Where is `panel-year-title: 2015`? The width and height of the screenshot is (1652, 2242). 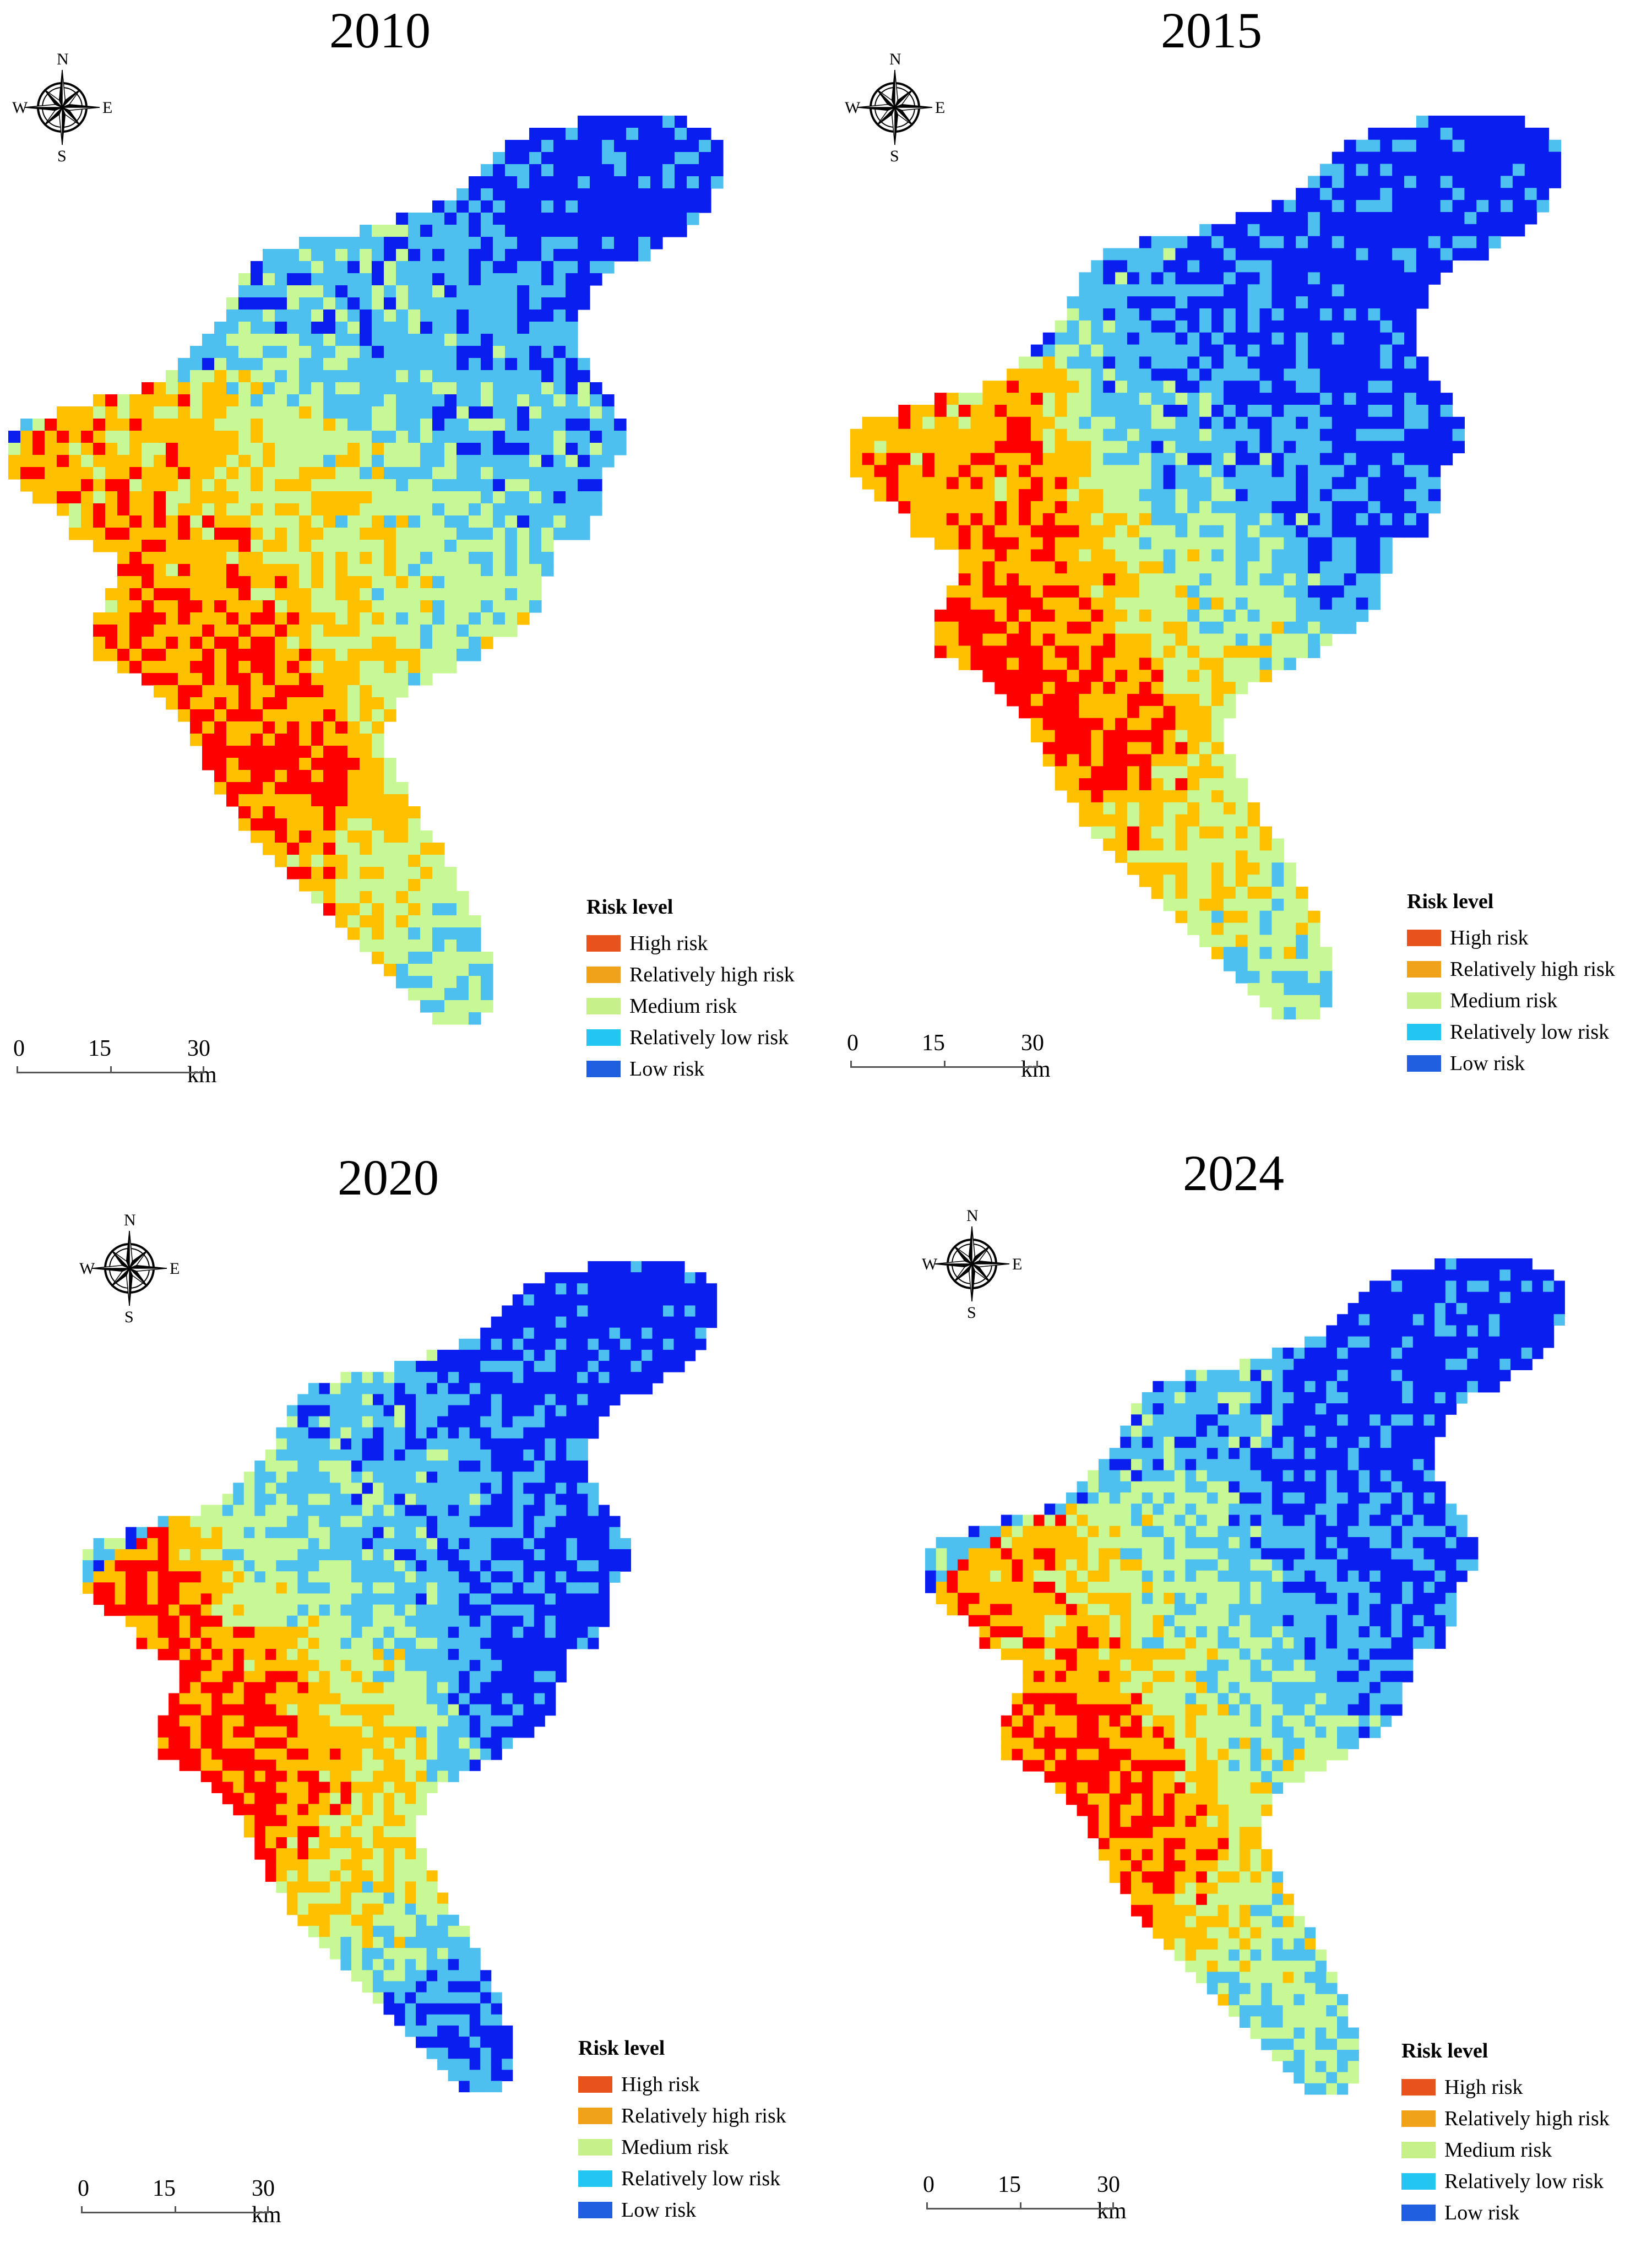 panel-year-title: 2015 is located at coordinates (1211, 30).